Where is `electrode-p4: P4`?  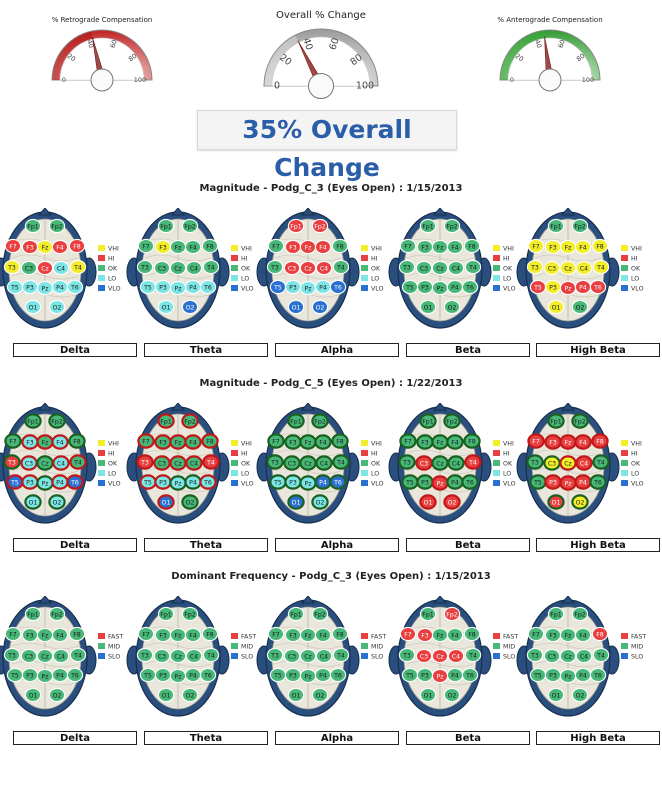 electrode-p4: P4 is located at coordinates (455, 482).